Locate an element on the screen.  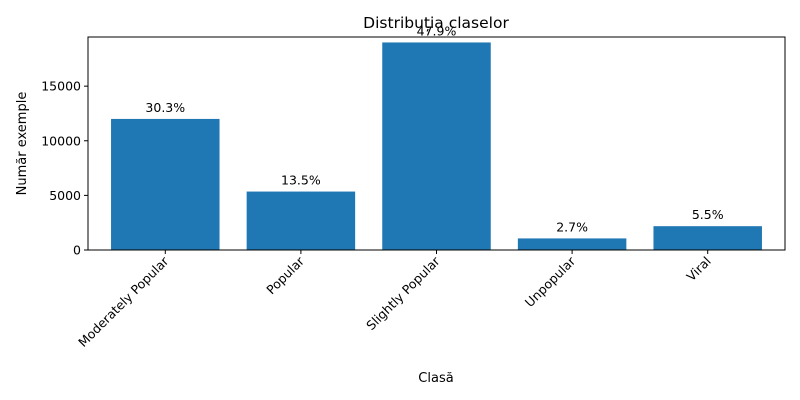
bar-value-label: 47.9% is located at coordinates (437, 30).